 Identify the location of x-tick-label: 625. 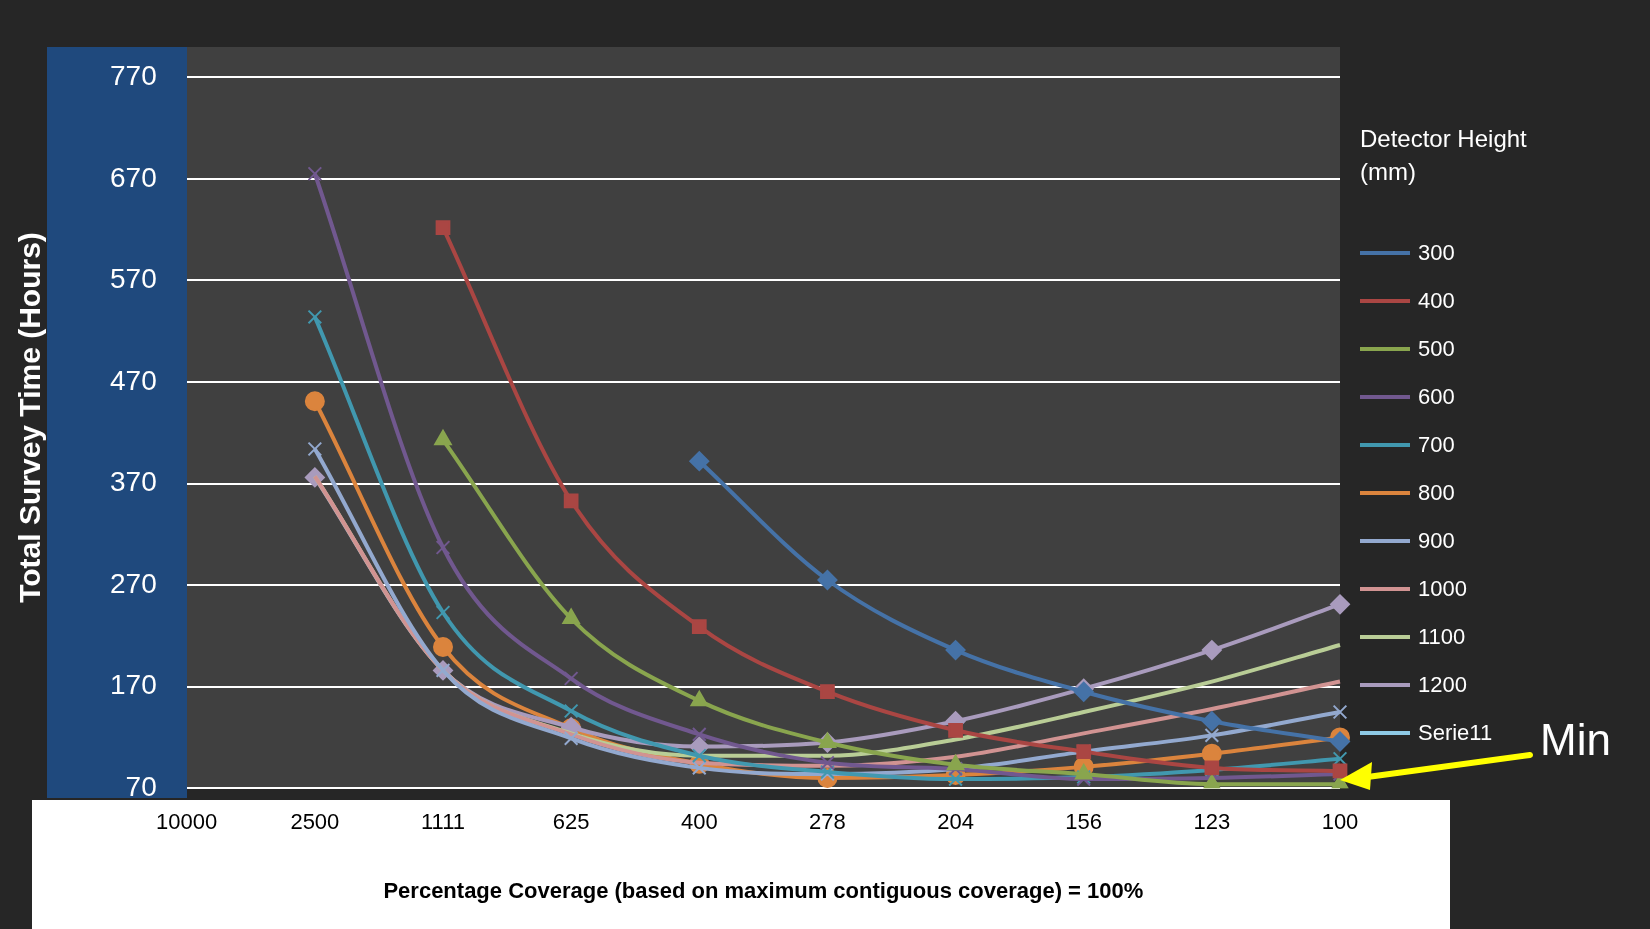
(571, 822).